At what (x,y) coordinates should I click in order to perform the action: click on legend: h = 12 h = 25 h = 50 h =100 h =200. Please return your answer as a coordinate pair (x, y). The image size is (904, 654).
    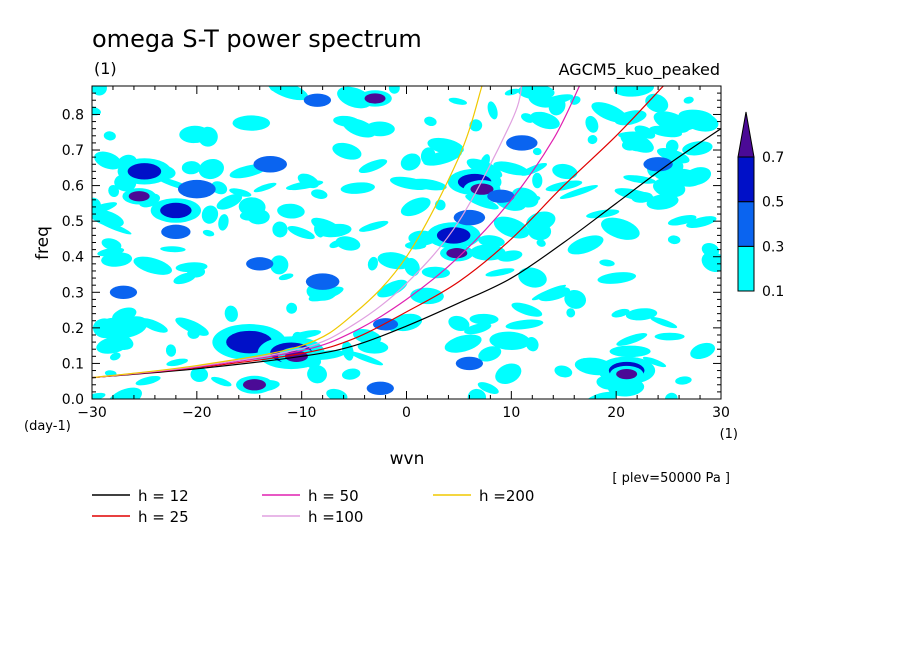
    Looking at the image, I should click on (313, 506).